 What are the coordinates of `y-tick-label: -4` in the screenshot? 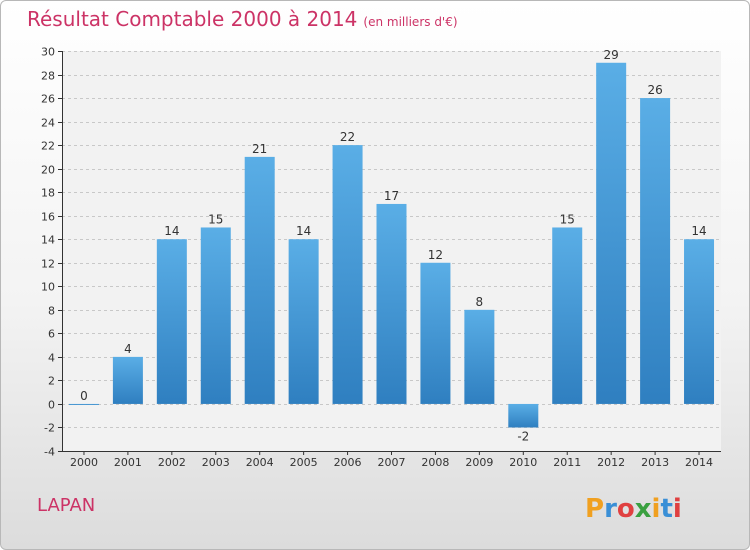 It's located at (49, 452).